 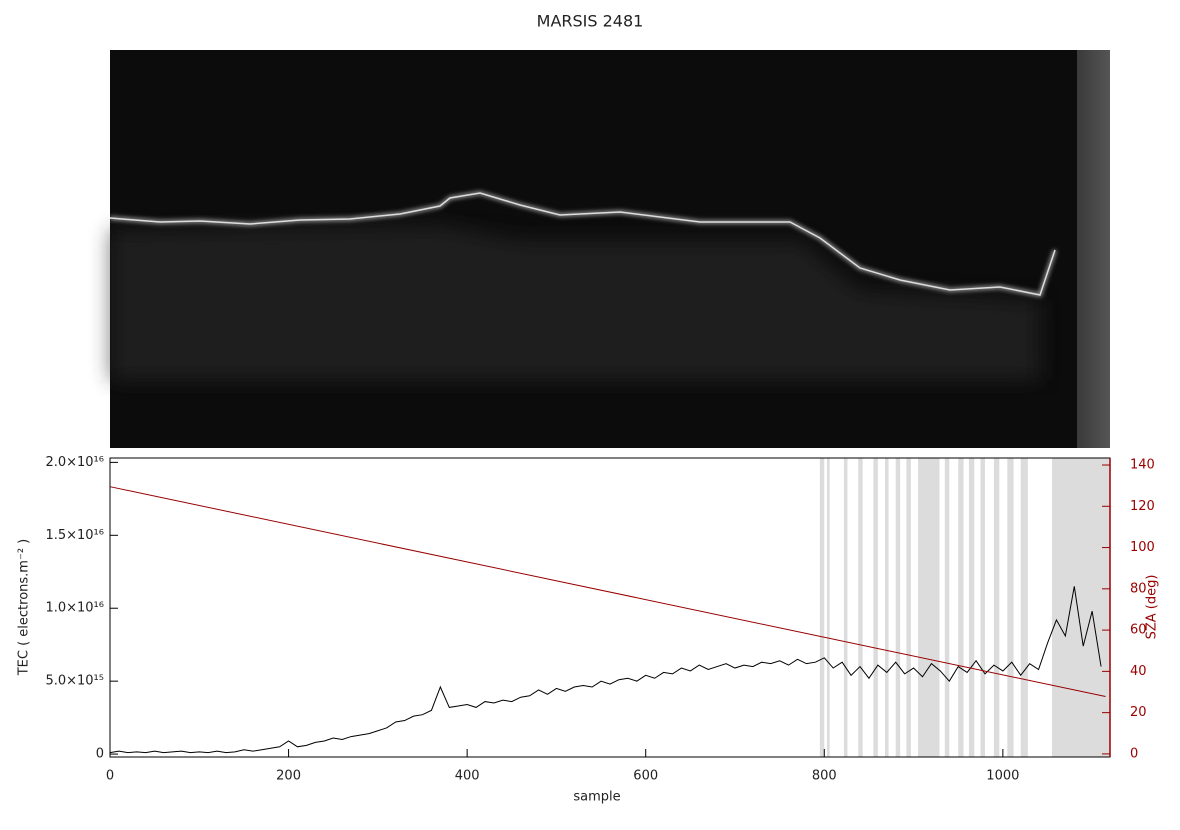 I want to click on y2-tick-label: 60, so click(x=1138, y=630).